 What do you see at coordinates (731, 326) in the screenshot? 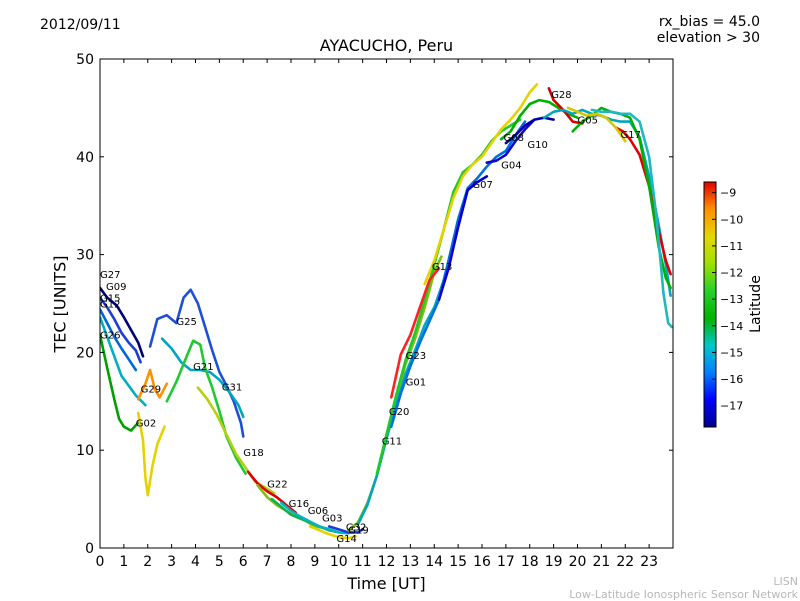
I see `colorbar-tick-label: −14` at bounding box center [731, 326].